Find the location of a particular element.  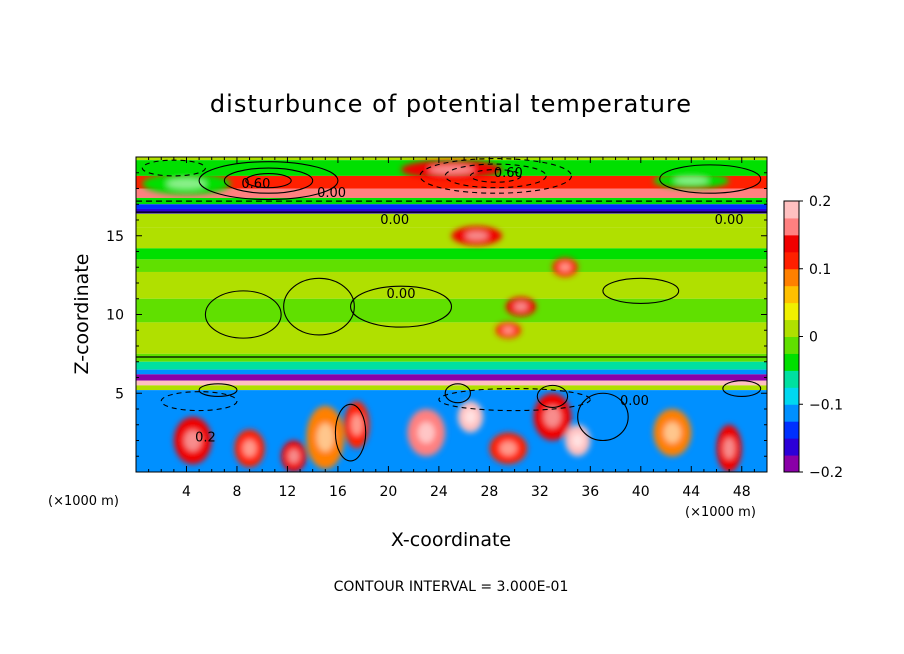

x-tick-label: 20 is located at coordinates (388, 492).